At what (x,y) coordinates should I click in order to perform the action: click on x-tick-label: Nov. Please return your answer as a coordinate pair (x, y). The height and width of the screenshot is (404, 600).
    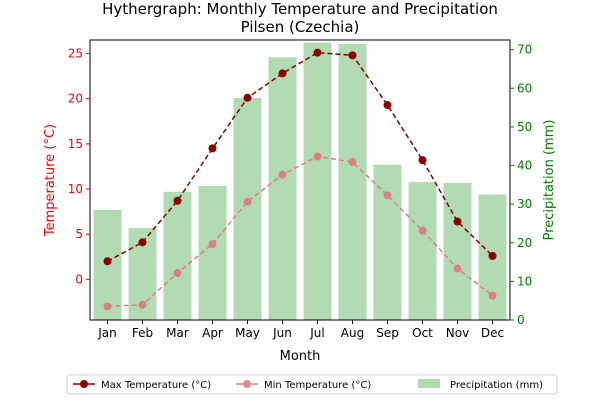
    Looking at the image, I should click on (457, 333).